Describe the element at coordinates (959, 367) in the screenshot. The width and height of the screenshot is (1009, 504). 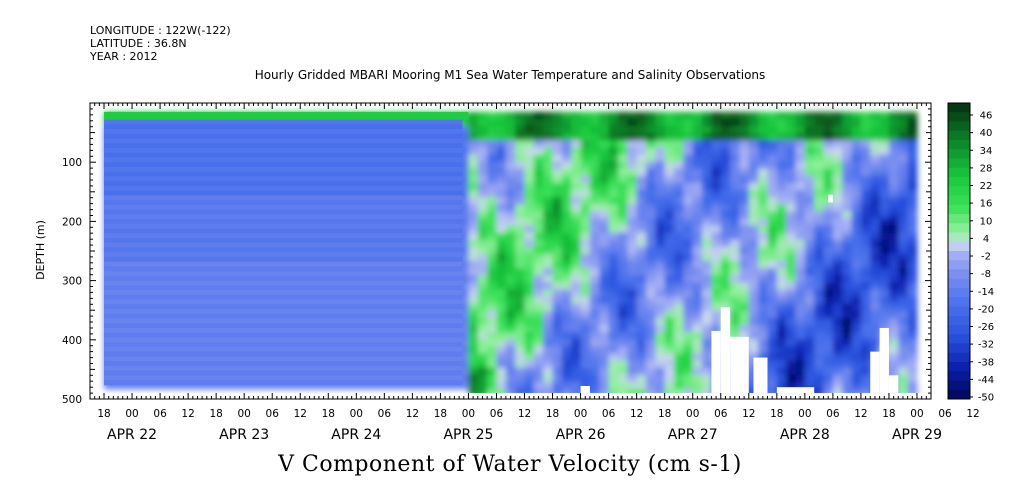
I see `colorbar-swatch` at that location.